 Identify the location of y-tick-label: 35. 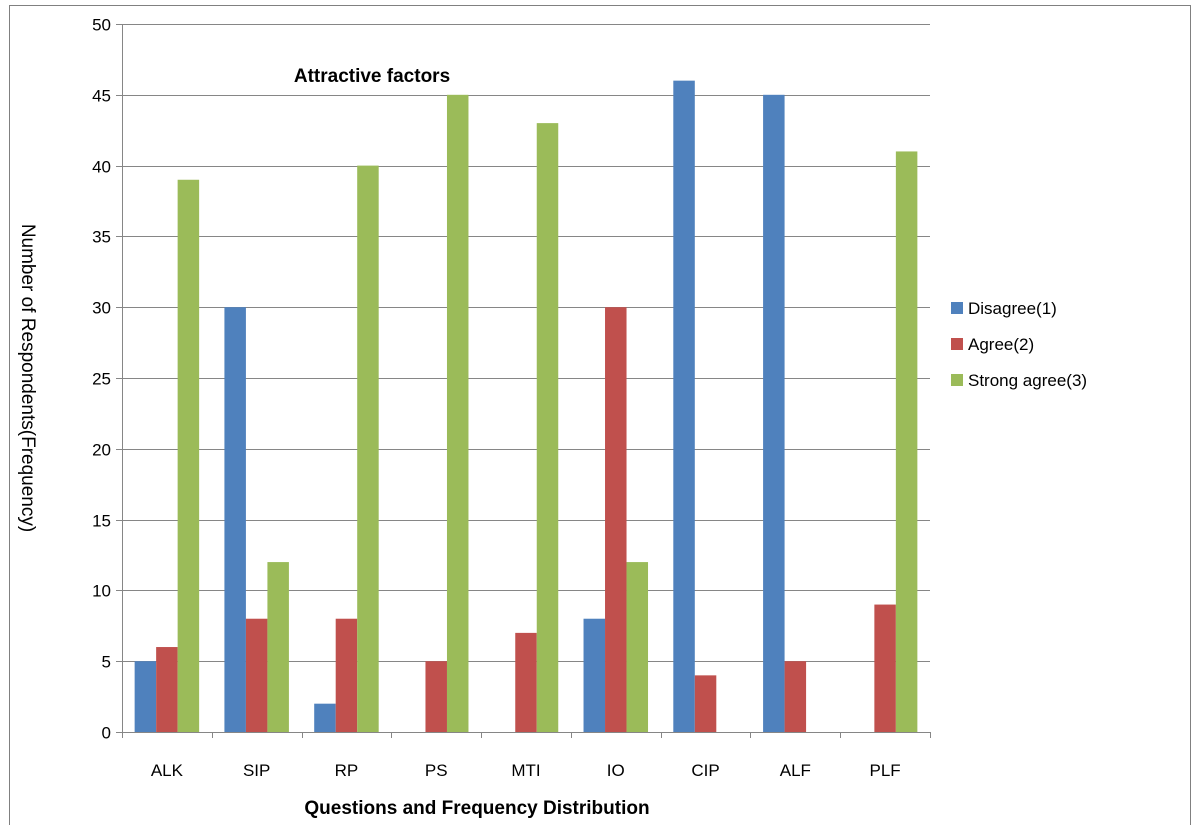
(101, 237).